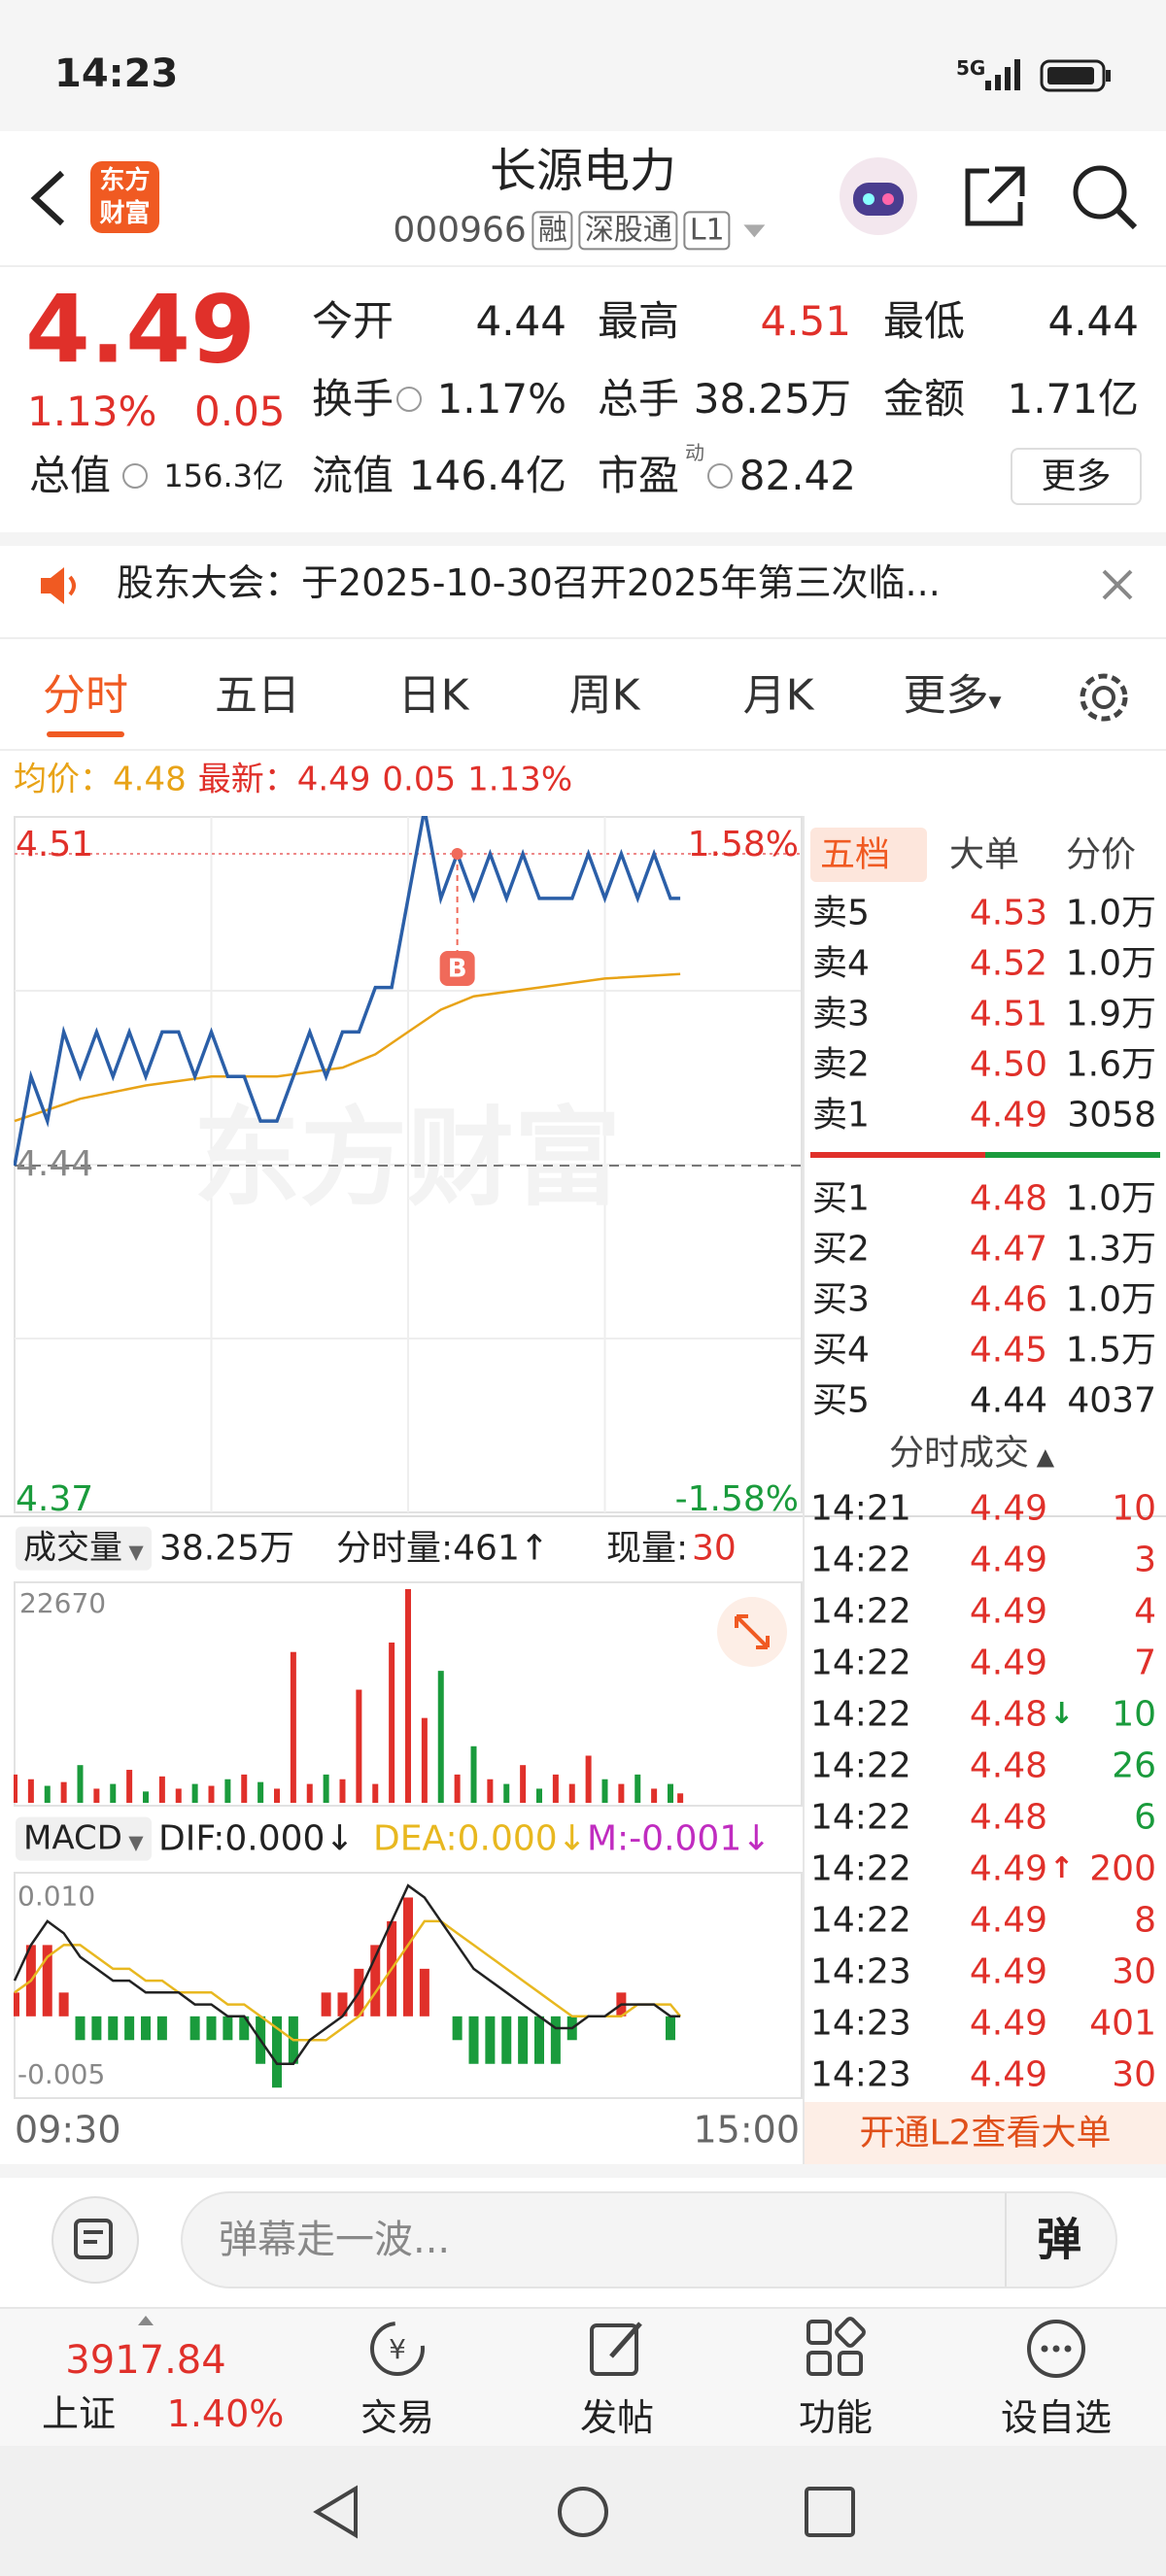 This screenshot has height=2576, width=1166. I want to click on book-price: 4.50, so click(1008, 1064).